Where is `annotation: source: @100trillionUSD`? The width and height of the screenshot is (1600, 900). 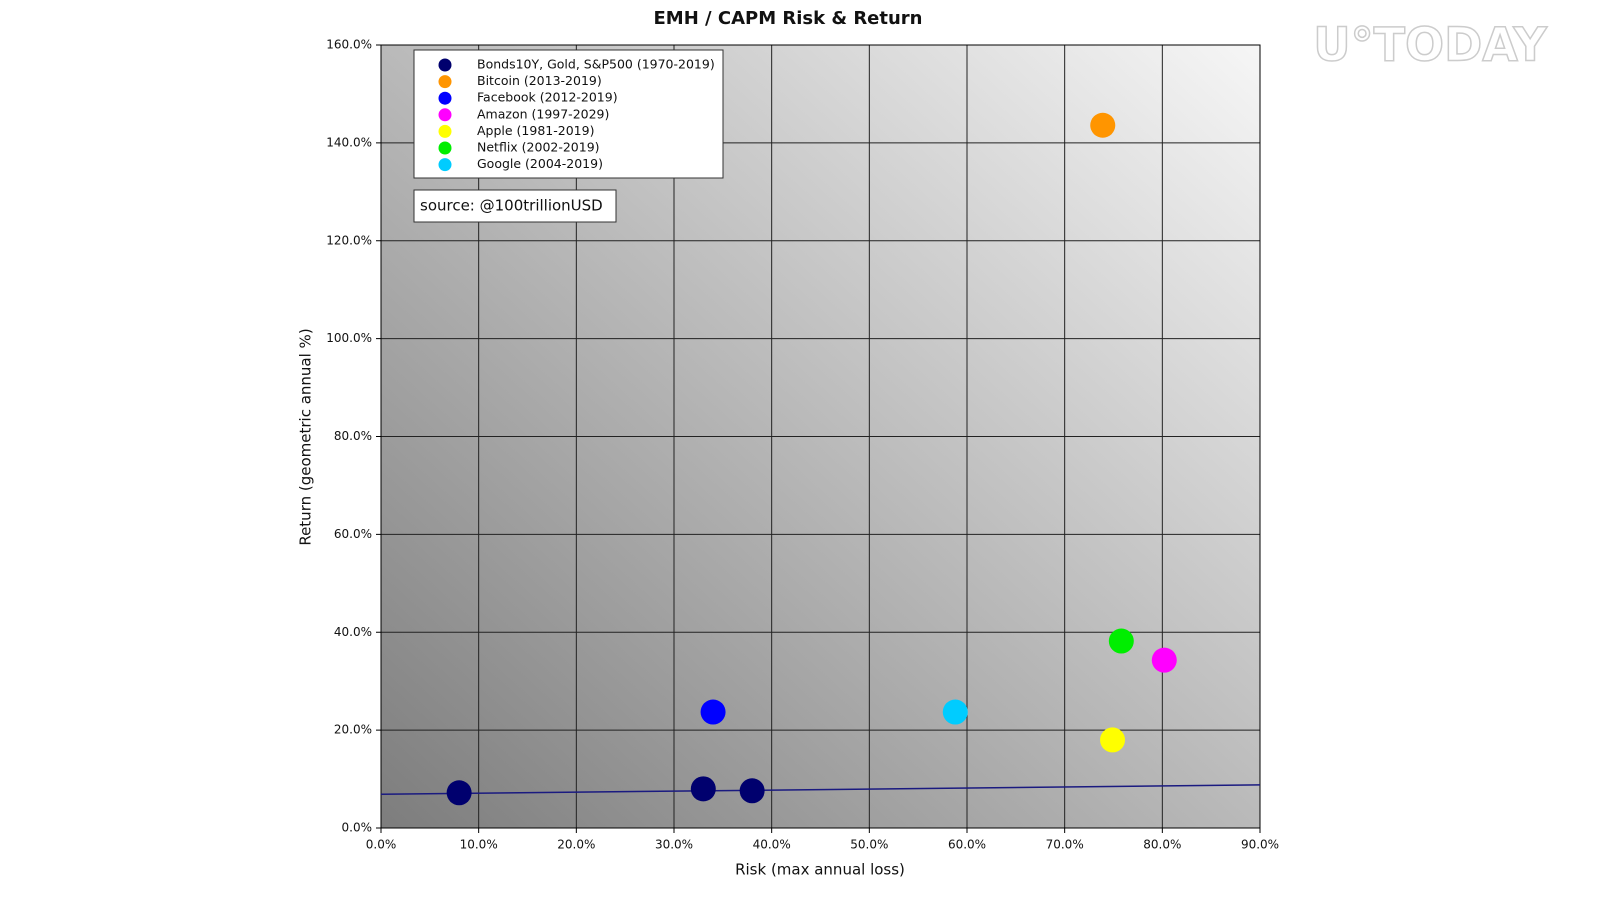 annotation: source: @100trillionUSD is located at coordinates (511, 206).